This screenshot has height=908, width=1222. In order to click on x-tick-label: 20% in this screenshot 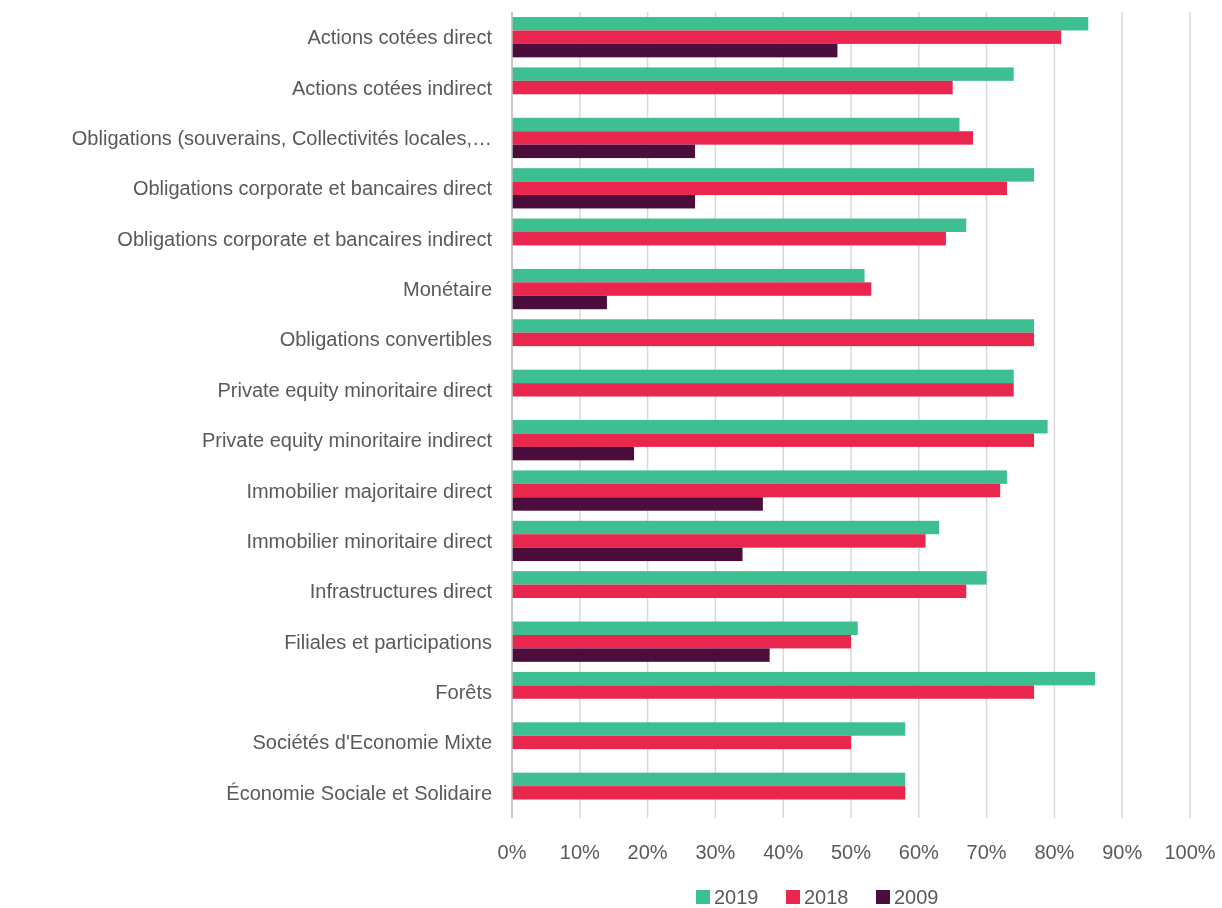, I will do `click(647, 852)`.